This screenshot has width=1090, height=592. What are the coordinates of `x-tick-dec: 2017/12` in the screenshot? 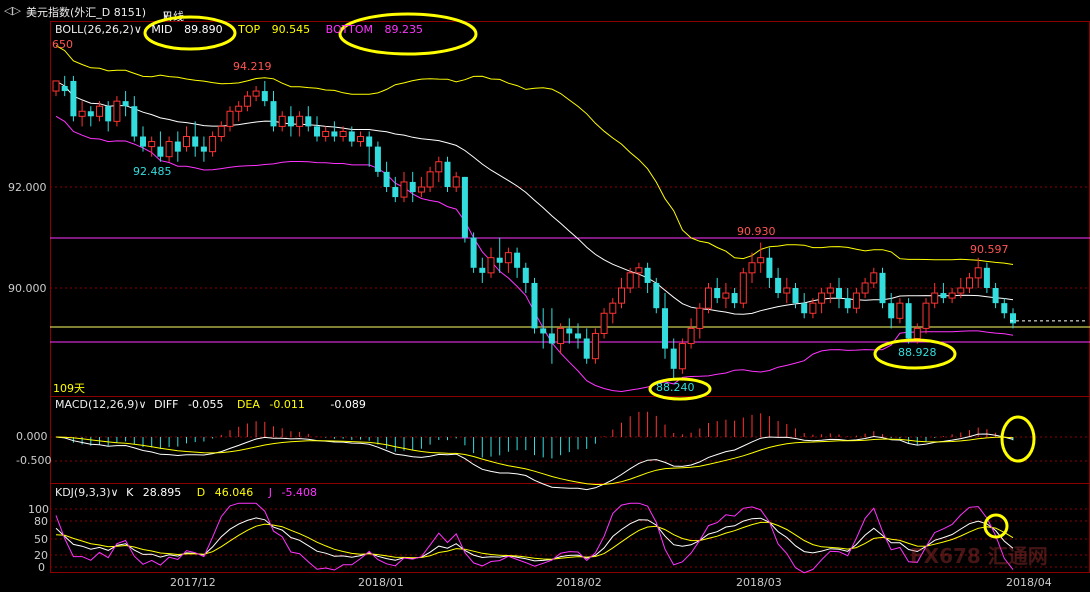 It's located at (193, 582).